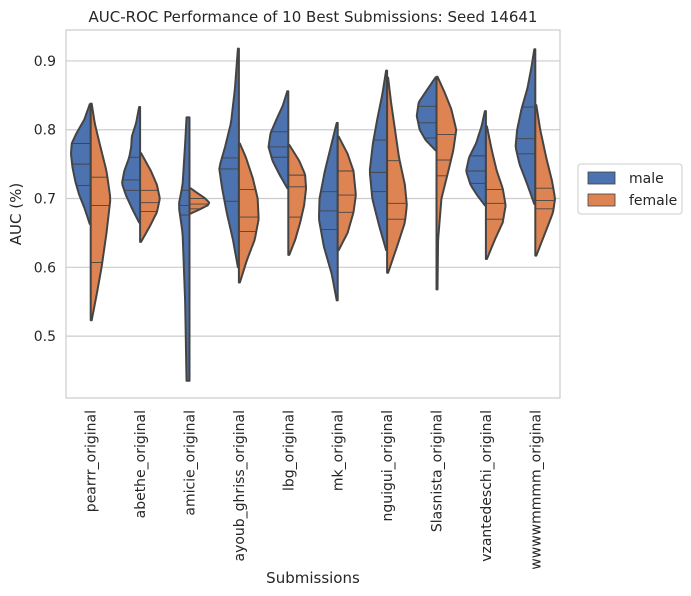  I want to click on x-axis-label: Submissions, so click(313, 578).